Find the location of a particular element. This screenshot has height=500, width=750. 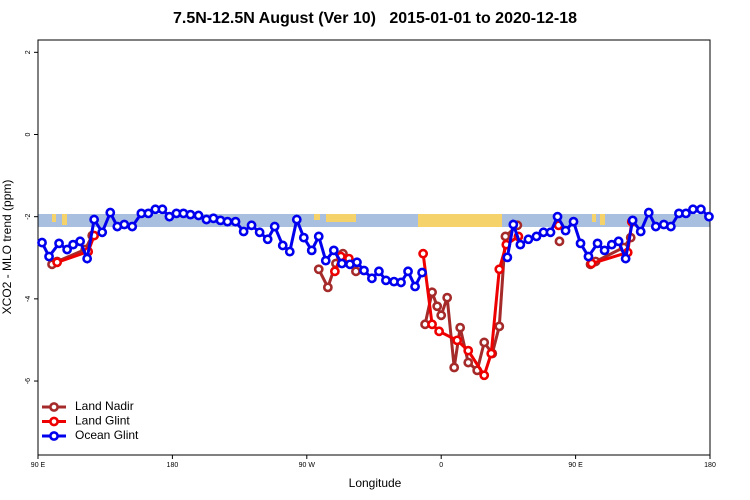

legend-marker is located at coordinates (54, 407).